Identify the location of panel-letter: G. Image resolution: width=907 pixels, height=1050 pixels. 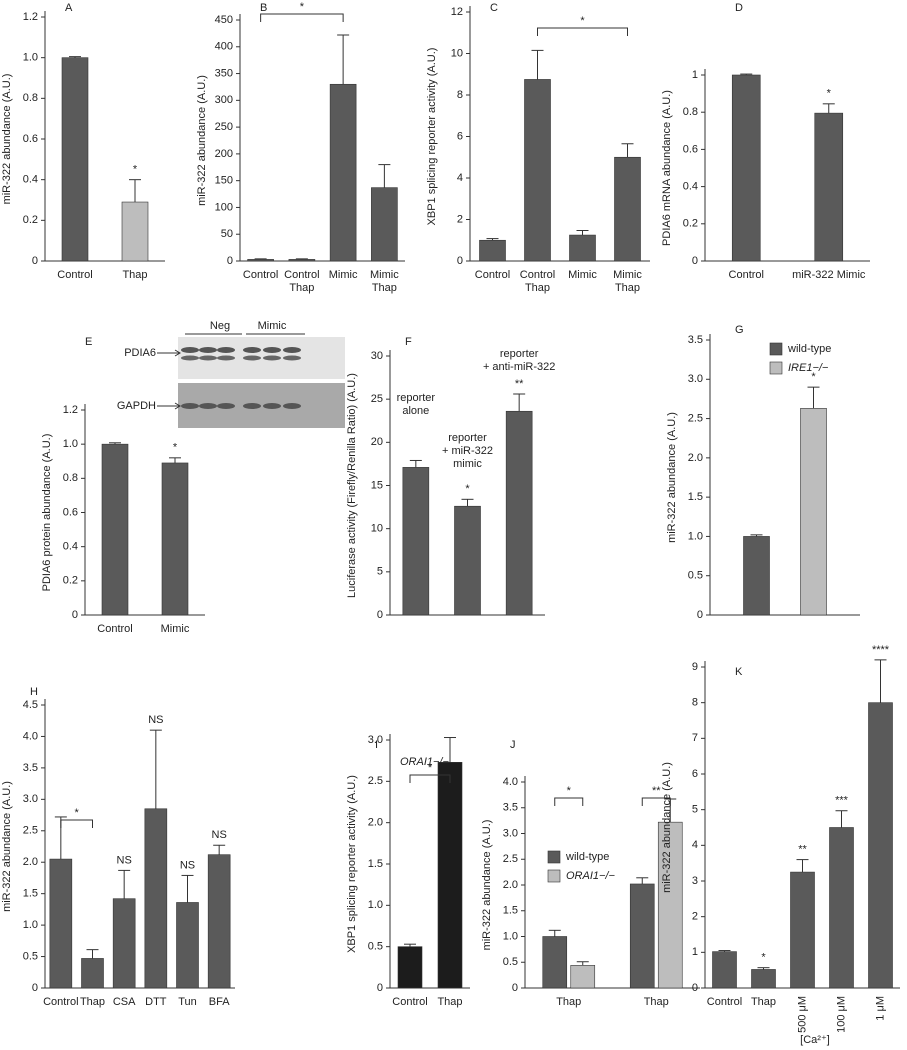
(739, 330).